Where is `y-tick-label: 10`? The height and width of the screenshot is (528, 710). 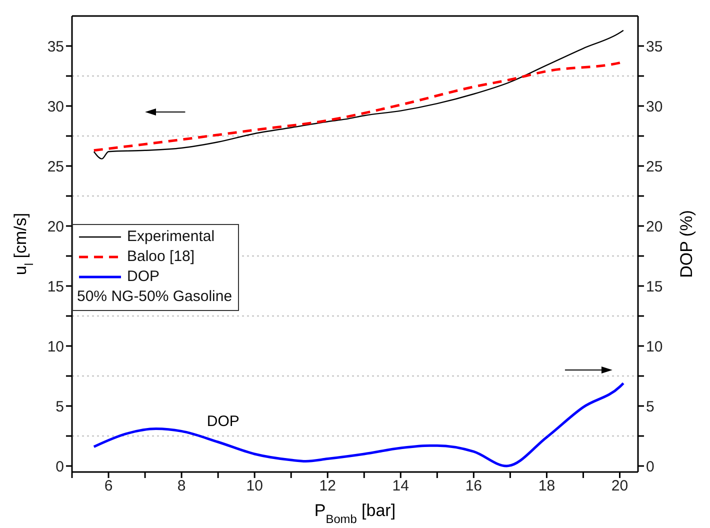 y-tick-label: 10 is located at coordinates (55, 347).